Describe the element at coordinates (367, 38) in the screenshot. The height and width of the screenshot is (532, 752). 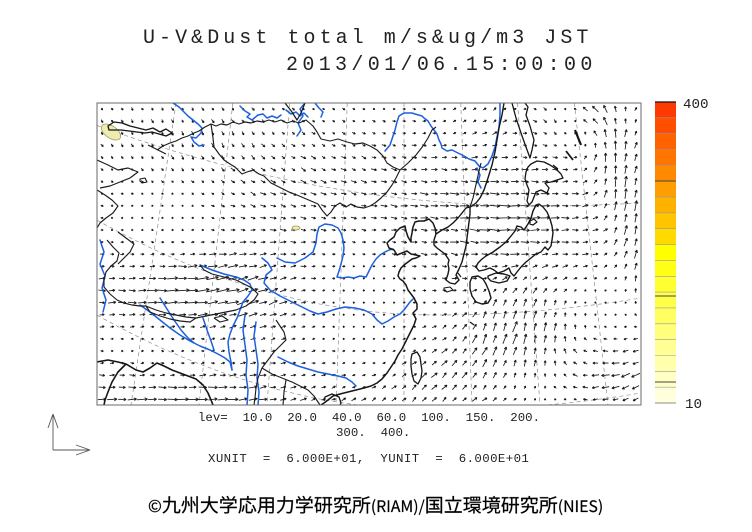
I see `svg-text: U-V&Dust total m/s&ug/m3 JST` at that location.